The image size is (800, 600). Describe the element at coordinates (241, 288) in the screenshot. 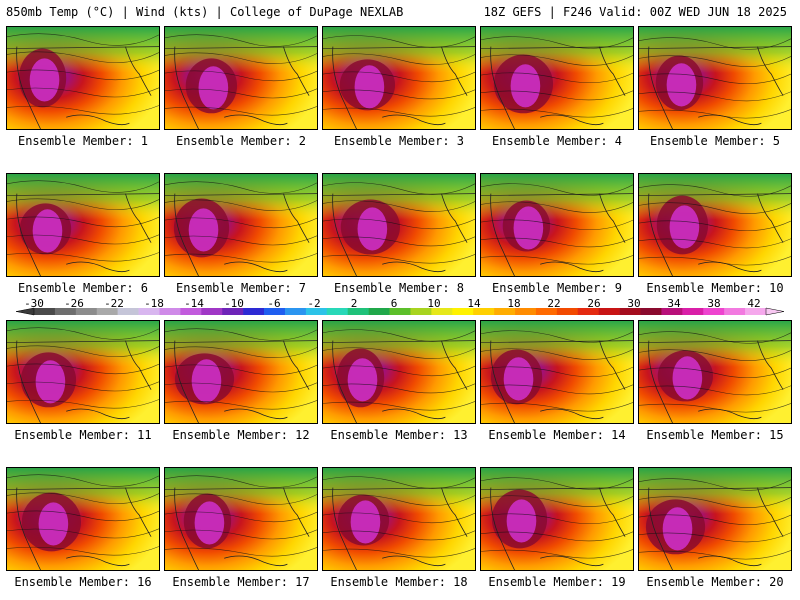

I see `ensemble-member-caption: Ensemble Member: 7` at that location.